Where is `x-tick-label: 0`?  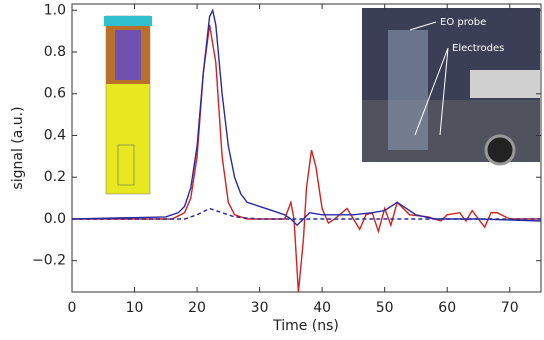
x-tick-label: 0 is located at coordinates (72, 308).